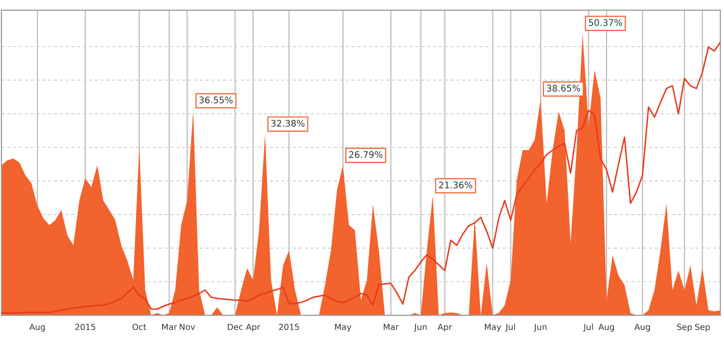 This screenshot has width=724, height=339. Describe the element at coordinates (139, 327) in the screenshot. I see `x-tick-label: Oct` at that location.